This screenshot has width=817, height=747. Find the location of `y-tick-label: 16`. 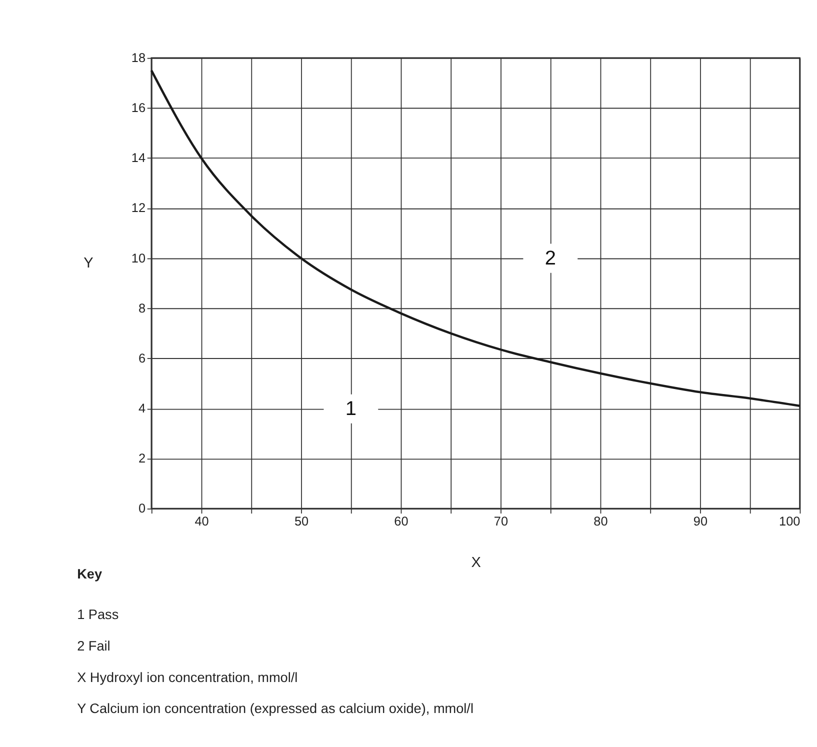

y-tick-label: 16 is located at coordinates (138, 108).